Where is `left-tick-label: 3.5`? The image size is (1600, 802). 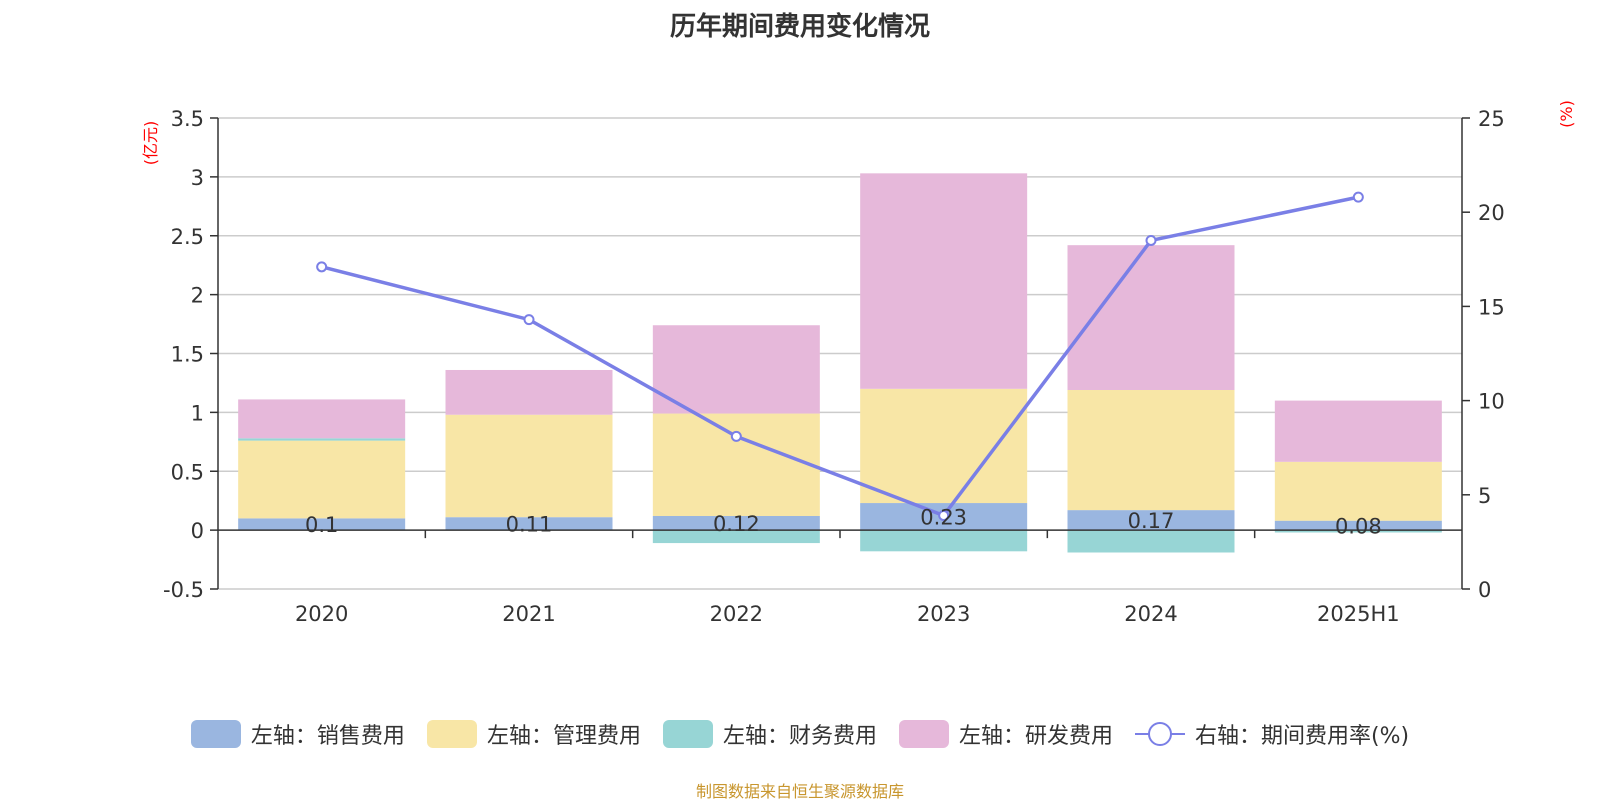
left-tick-label: 3.5 is located at coordinates (187, 119).